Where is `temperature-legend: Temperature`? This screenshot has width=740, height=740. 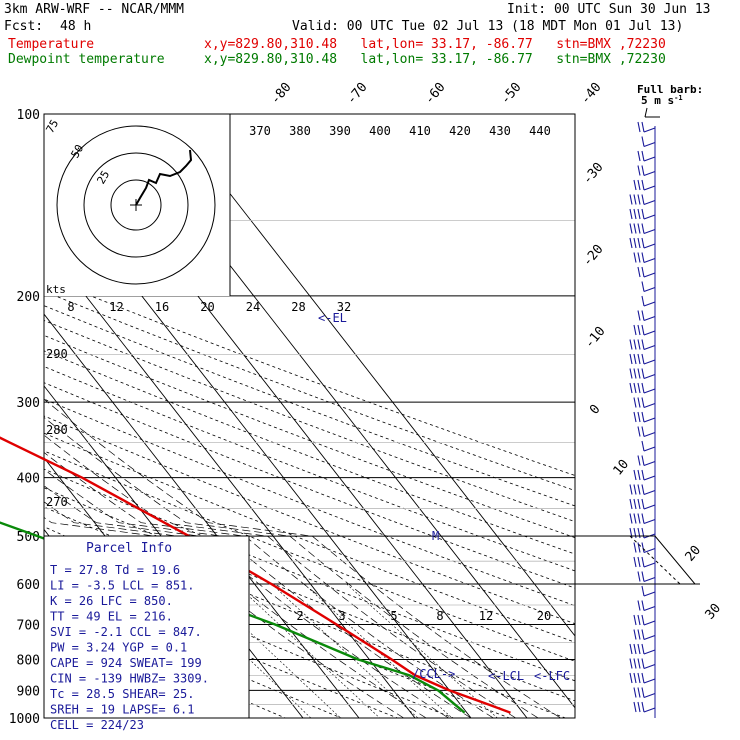 temperature-legend: Temperature is located at coordinates (51, 44).